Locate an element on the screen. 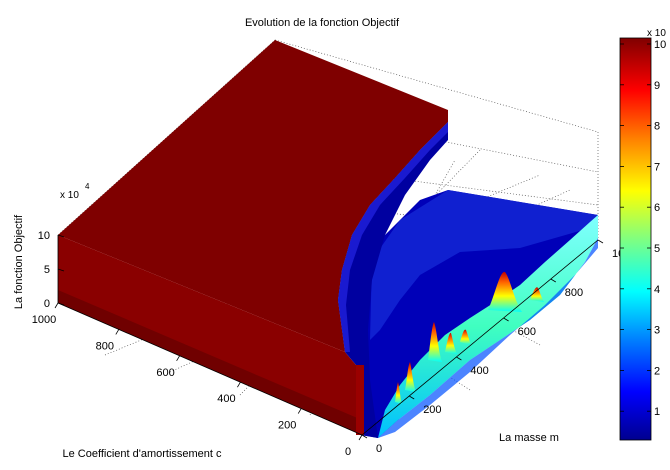 This screenshot has width=670, height=470. plateau-edge is located at coordinates (360, 400).